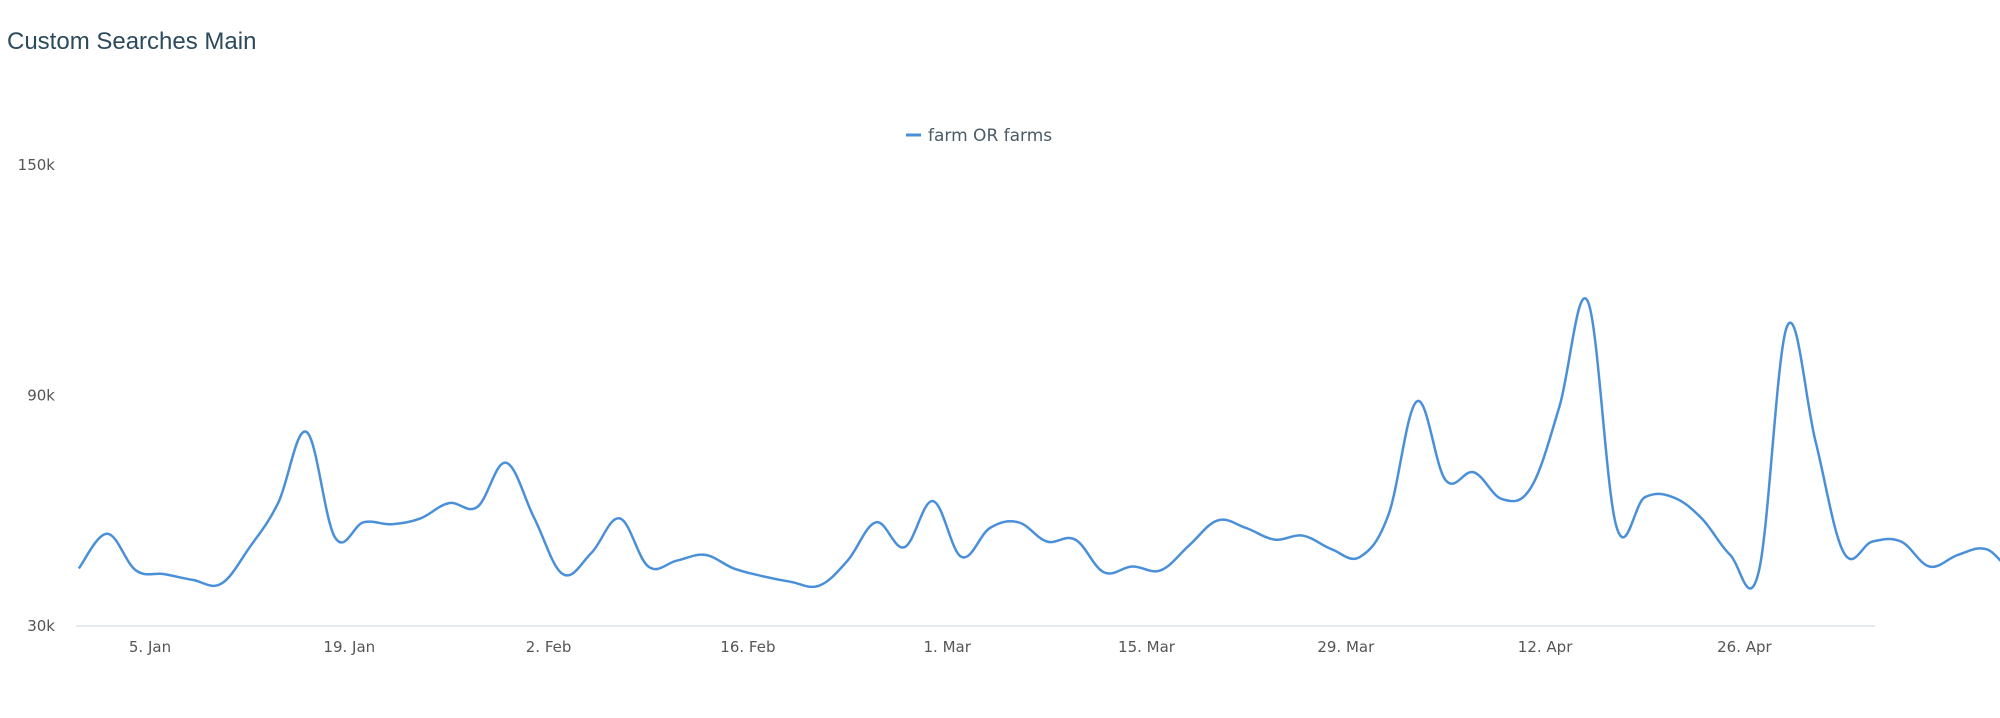 Image resolution: width=2000 pixels, height=718 pixels. Describe the element at coordinates (1545, 647) in the screenshot. I see `x-tick-label: 12. Apr` at that location.